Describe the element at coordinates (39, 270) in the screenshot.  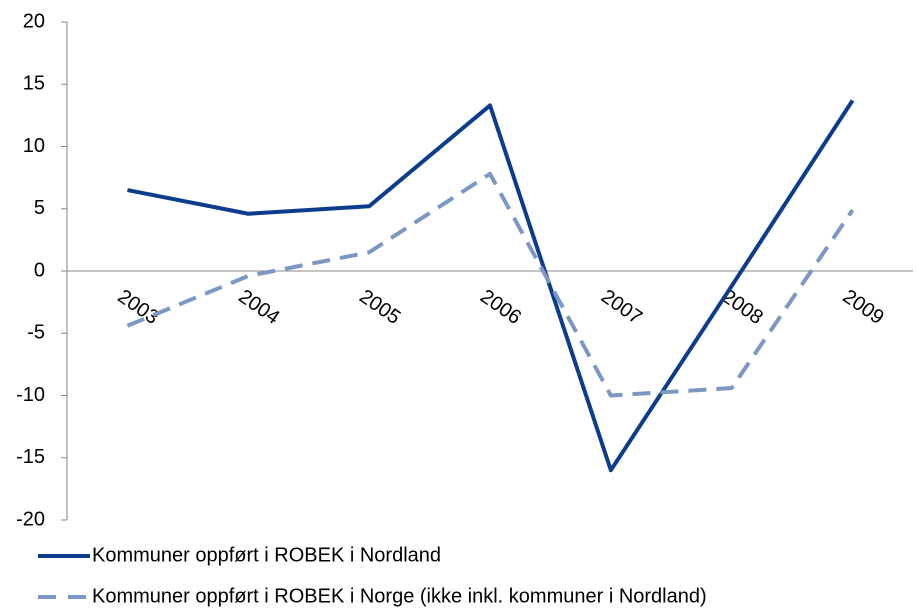
I see `y-tick-label: 0` at that location.